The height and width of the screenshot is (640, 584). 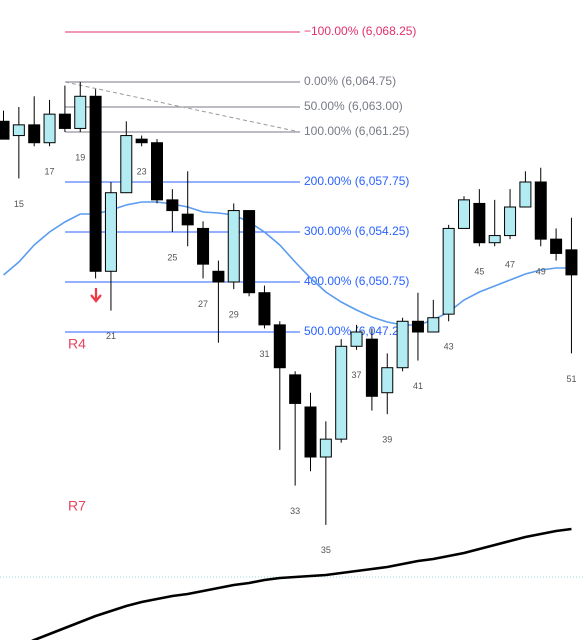 I want to click on fib-label: 300.00% (6,054.25), so click(x=356, y=231).